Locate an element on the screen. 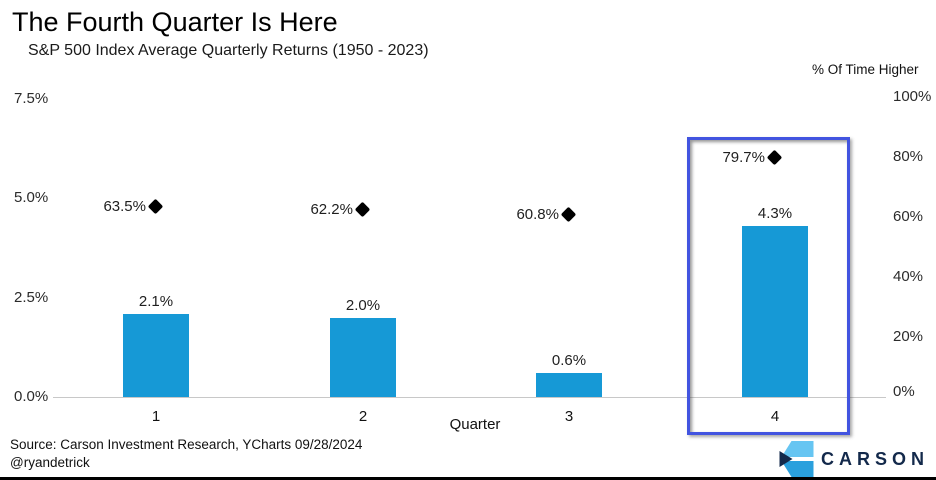 This screenshot has width=936, height=480. carson-logo-text: CARSON is located at coordinates (875, 458).